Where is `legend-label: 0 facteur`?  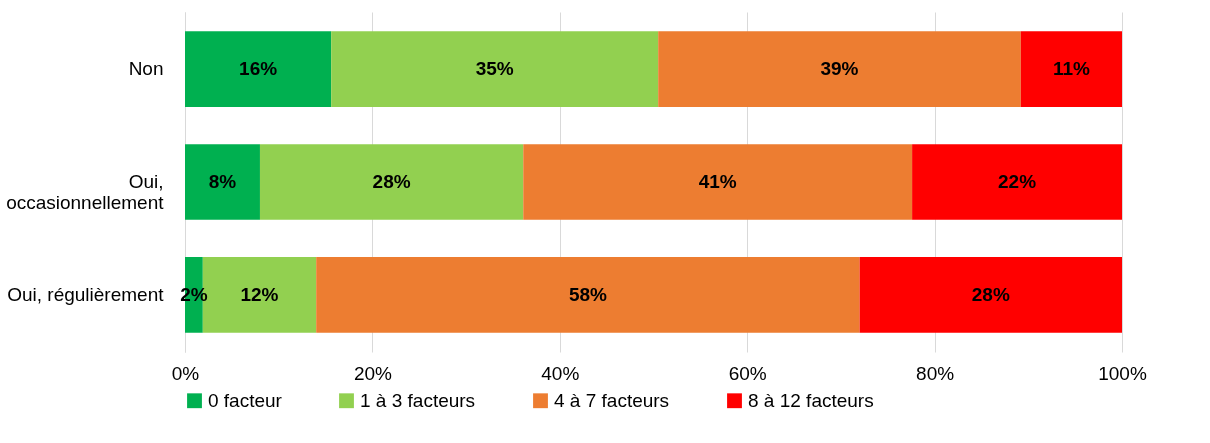 legend-label: 0 facteur is located at coordinates (245, 400).